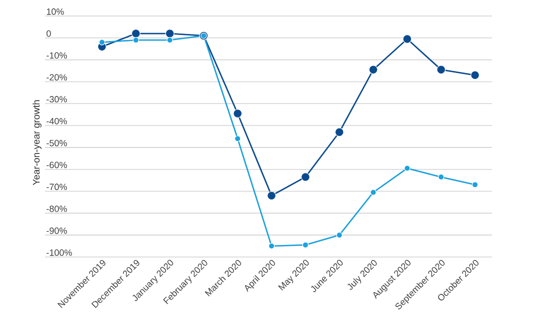 The height and width of the screenshot is (332, 536). I want to click on y-tick-label: -30%, so click(56, 99).